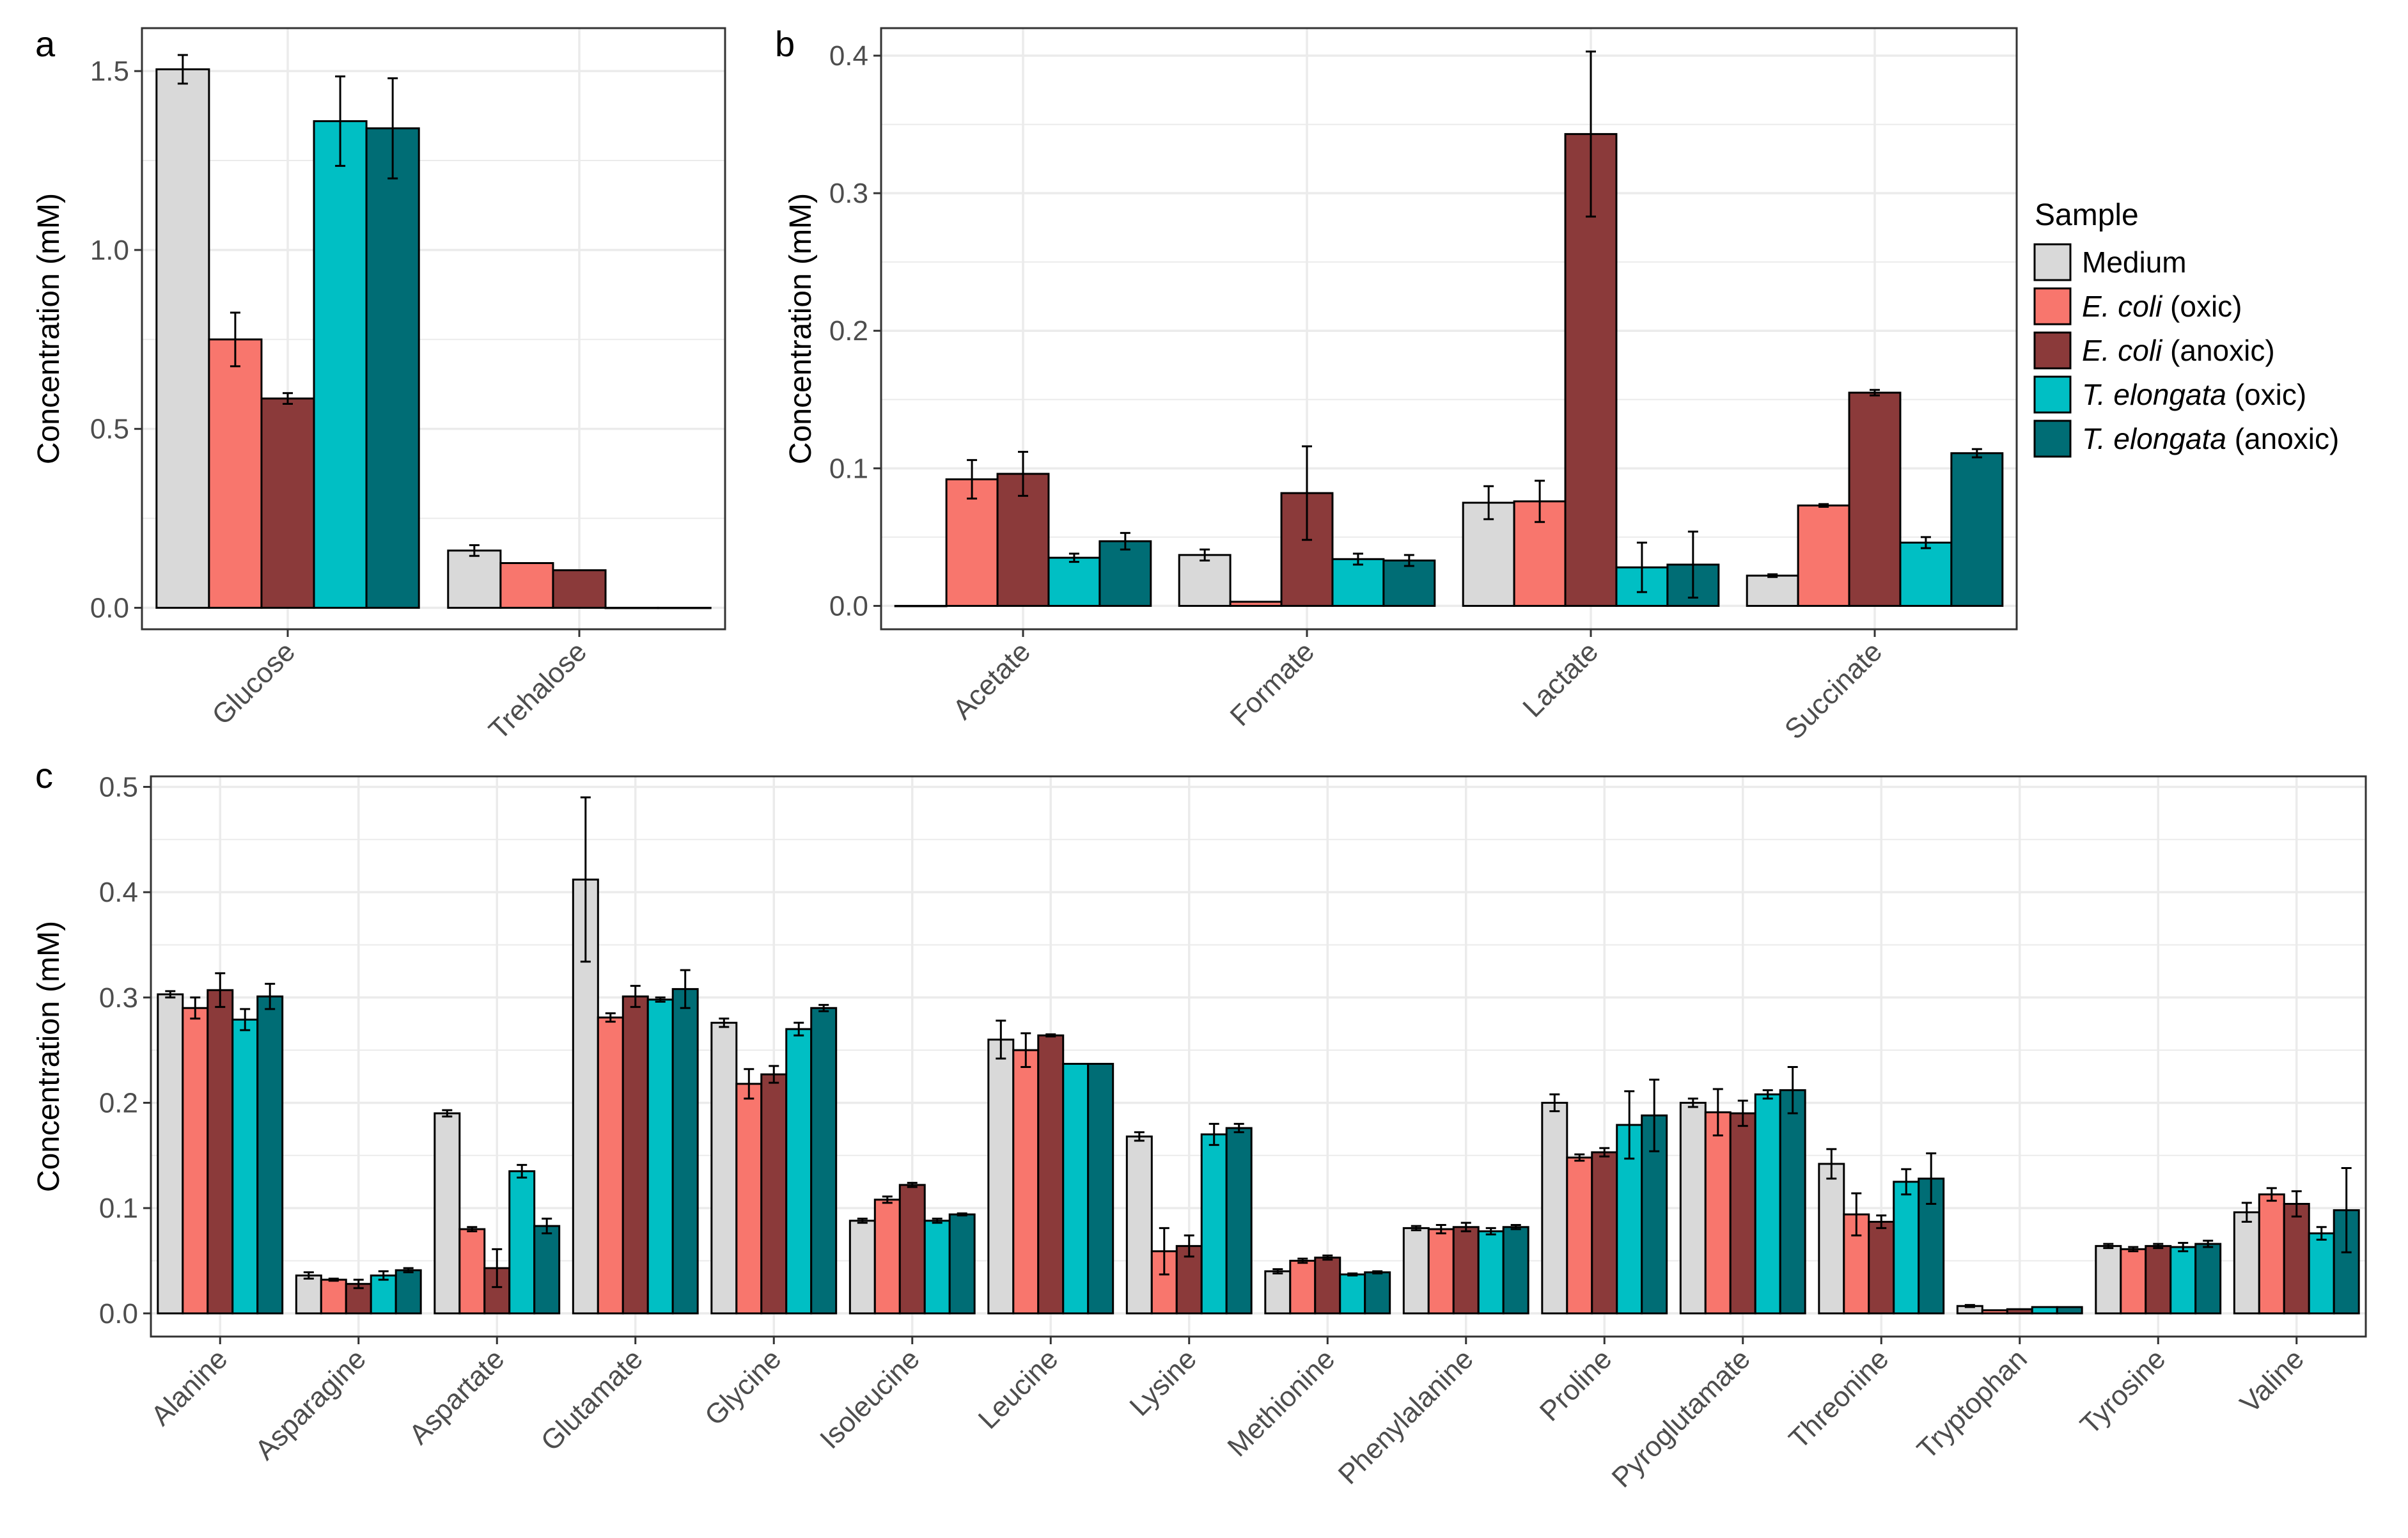 This screenshot has height=1538, width=2408. I want to click on bar-tyrosine-t-elongata-oxic, so click(2183, 1280).